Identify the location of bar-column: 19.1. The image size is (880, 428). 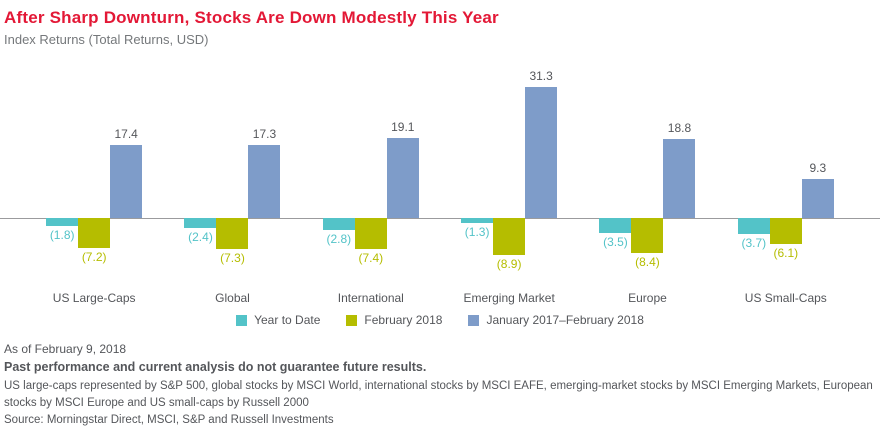
(402, 170).